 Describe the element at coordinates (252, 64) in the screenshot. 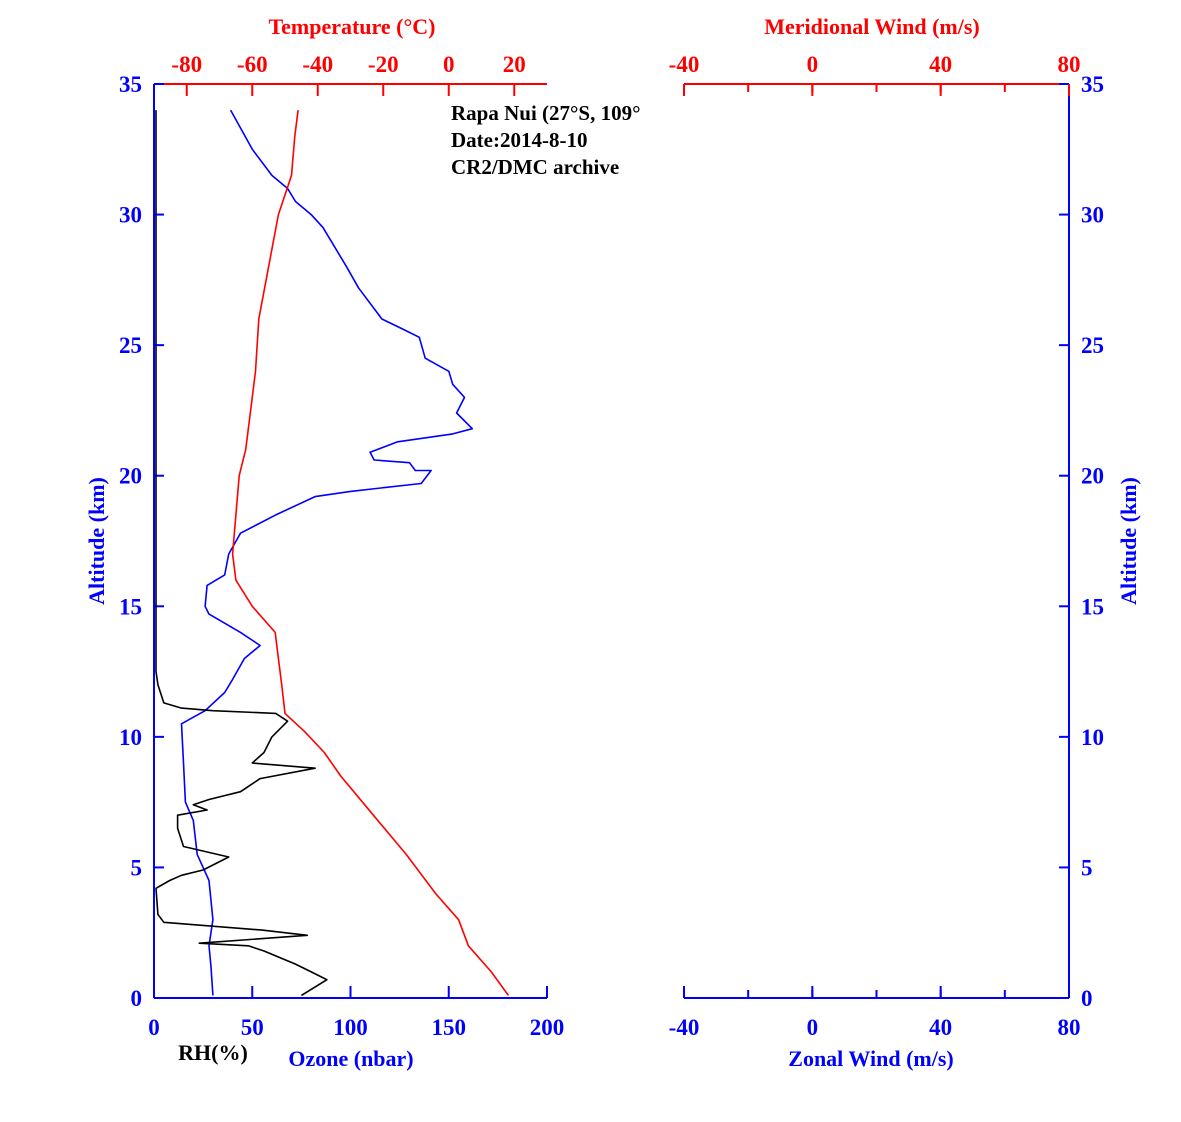

I see `temperature-tick-label: -60` at that location.